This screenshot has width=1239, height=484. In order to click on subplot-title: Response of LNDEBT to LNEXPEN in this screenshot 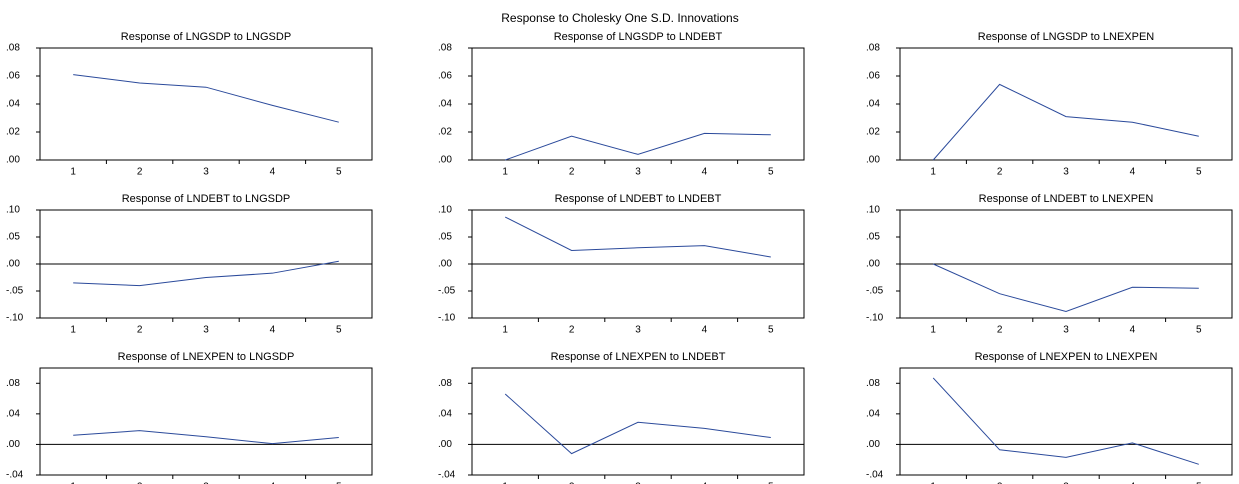, I will do `click(1066, 199)`.